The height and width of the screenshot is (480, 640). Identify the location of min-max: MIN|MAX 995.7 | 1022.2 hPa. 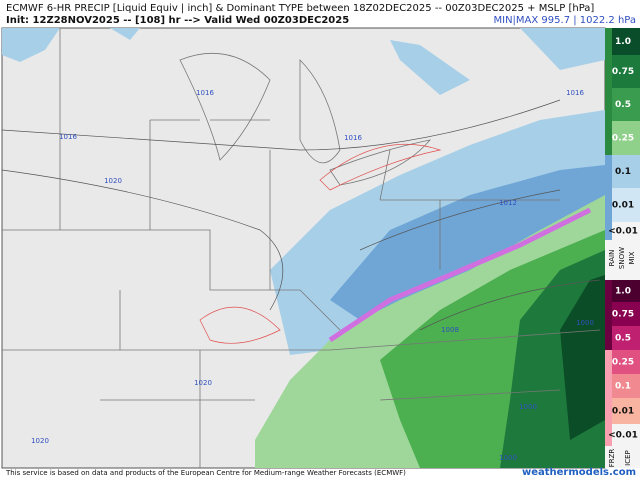
(565, 20).